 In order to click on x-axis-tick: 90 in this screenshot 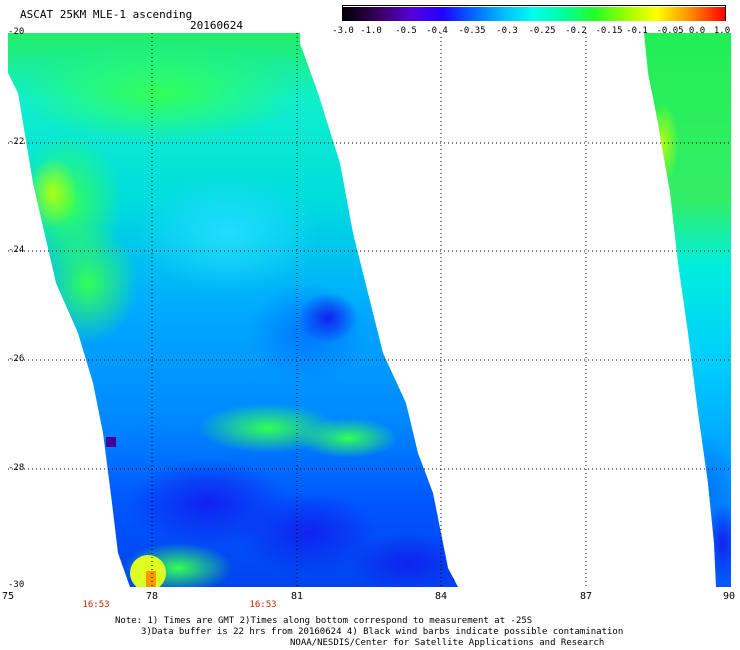, I will do `click(729, 596)`.